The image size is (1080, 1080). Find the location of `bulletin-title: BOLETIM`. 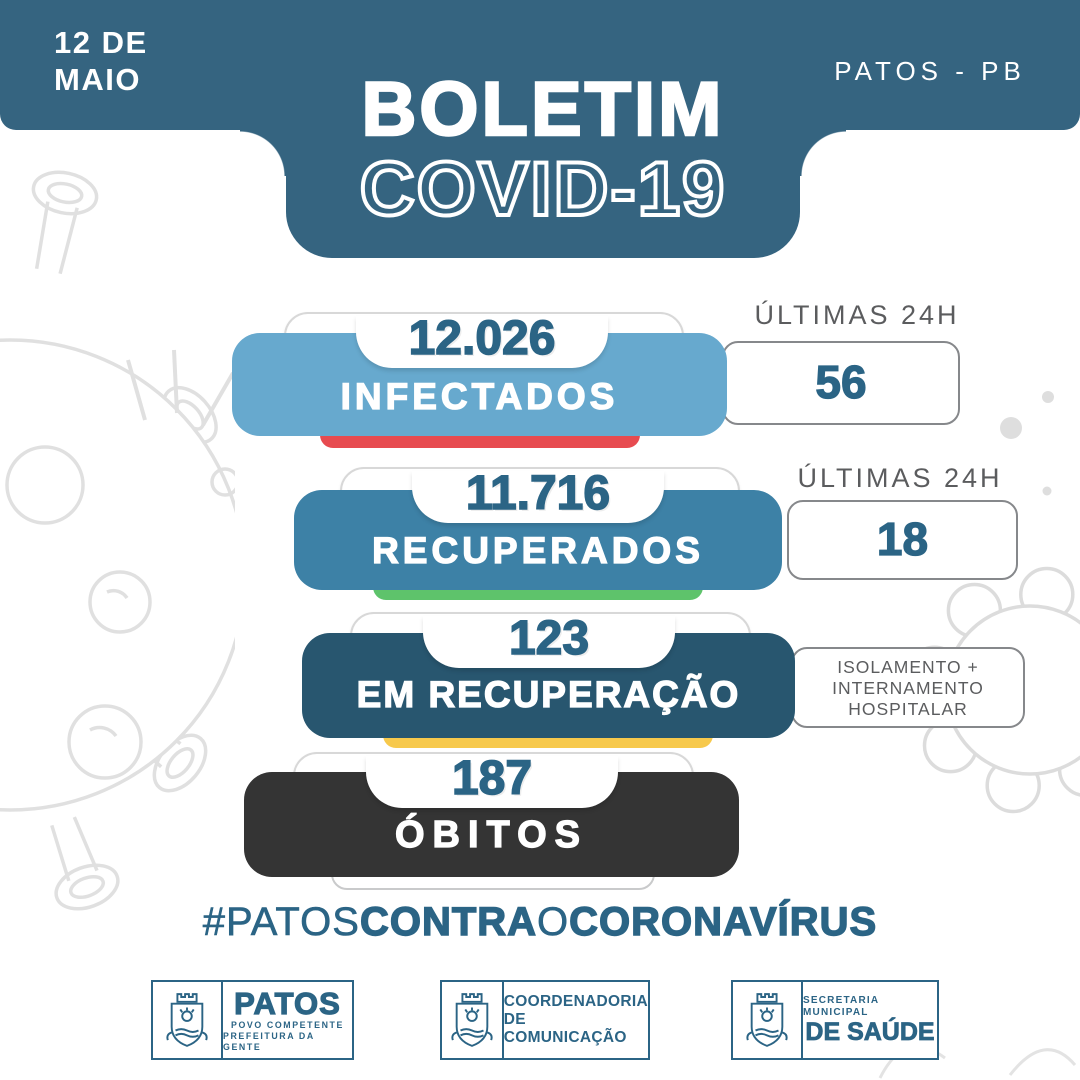

bulletin-title: BOLETIM is located at coordinates (542, 110).